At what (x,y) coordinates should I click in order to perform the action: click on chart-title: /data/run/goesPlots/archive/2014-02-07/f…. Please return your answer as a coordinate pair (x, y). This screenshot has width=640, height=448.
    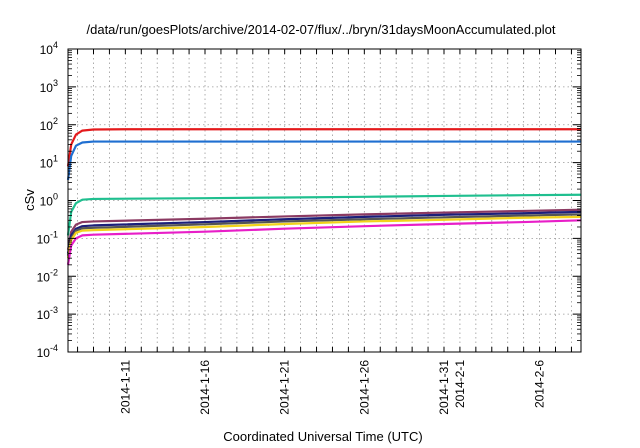
    Looking at the image, I should click on (321, 29).